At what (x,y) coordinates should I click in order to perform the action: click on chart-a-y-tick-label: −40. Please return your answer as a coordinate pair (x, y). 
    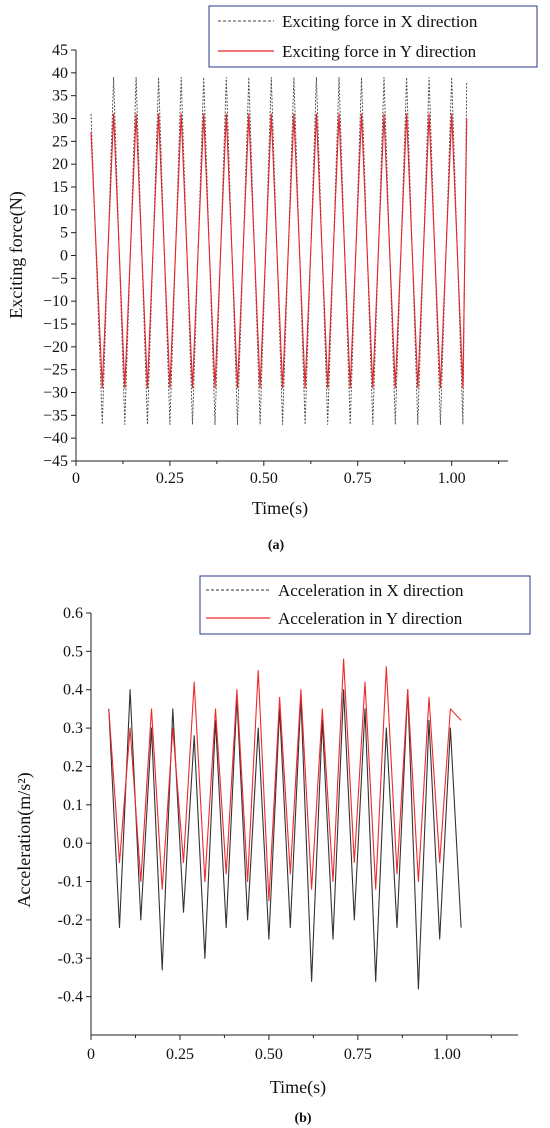
    Looking at the image, I should click on (55, 438).